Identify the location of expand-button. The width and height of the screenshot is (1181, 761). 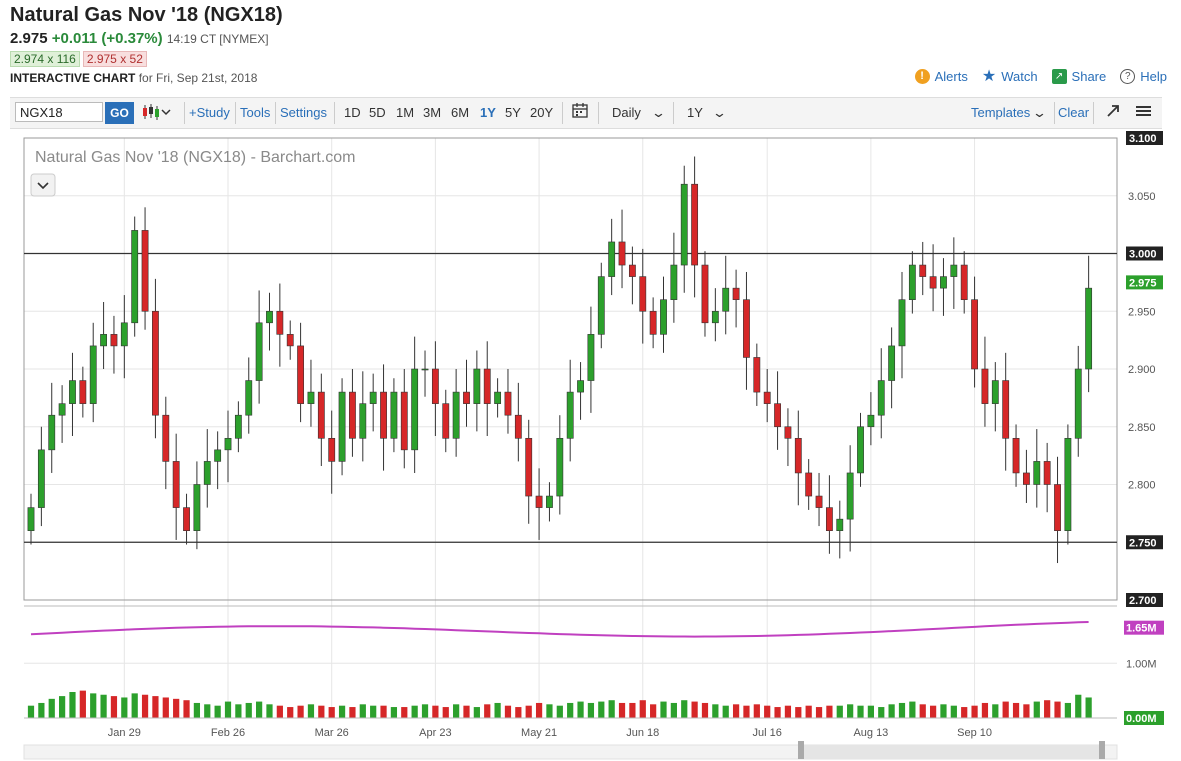
(1113, 112).